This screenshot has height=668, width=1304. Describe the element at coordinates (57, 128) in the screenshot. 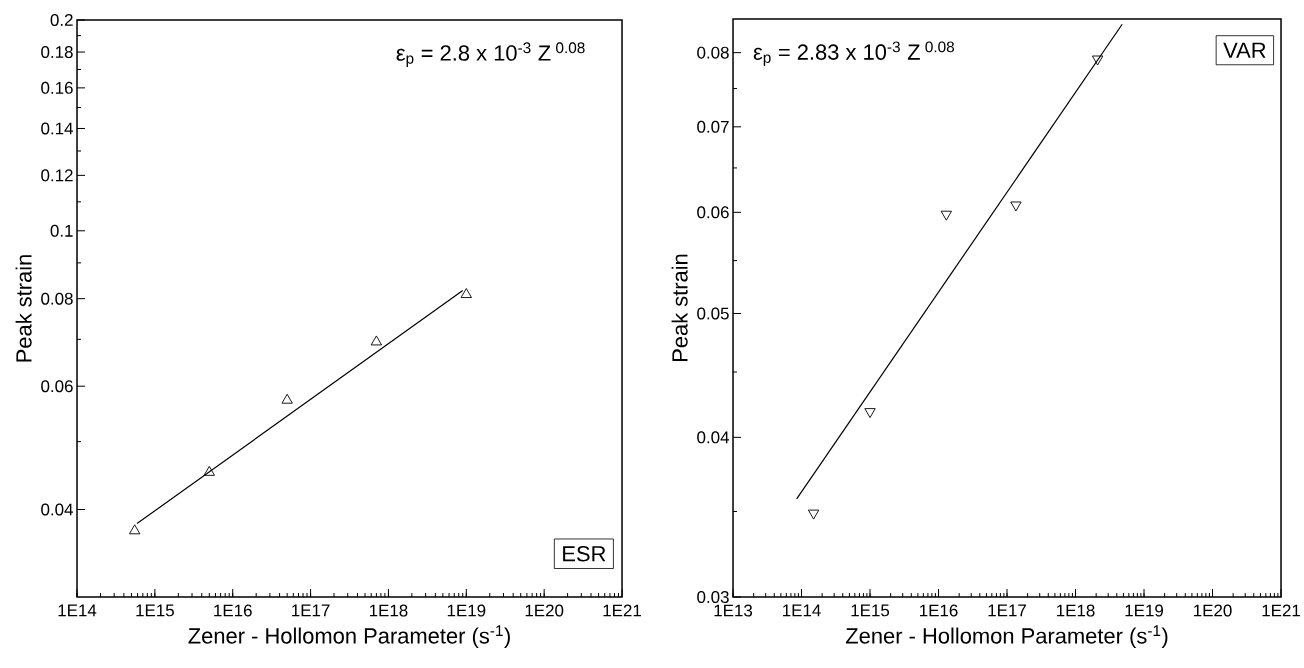

I see `y-tick-label: 0.14` at that location.